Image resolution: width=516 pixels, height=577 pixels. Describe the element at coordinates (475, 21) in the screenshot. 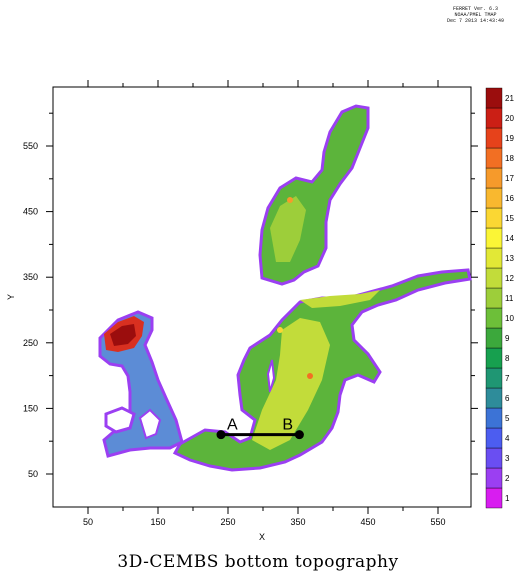

I see `stamp-line-3: Dec 7 2013 14:43:49` at that location.